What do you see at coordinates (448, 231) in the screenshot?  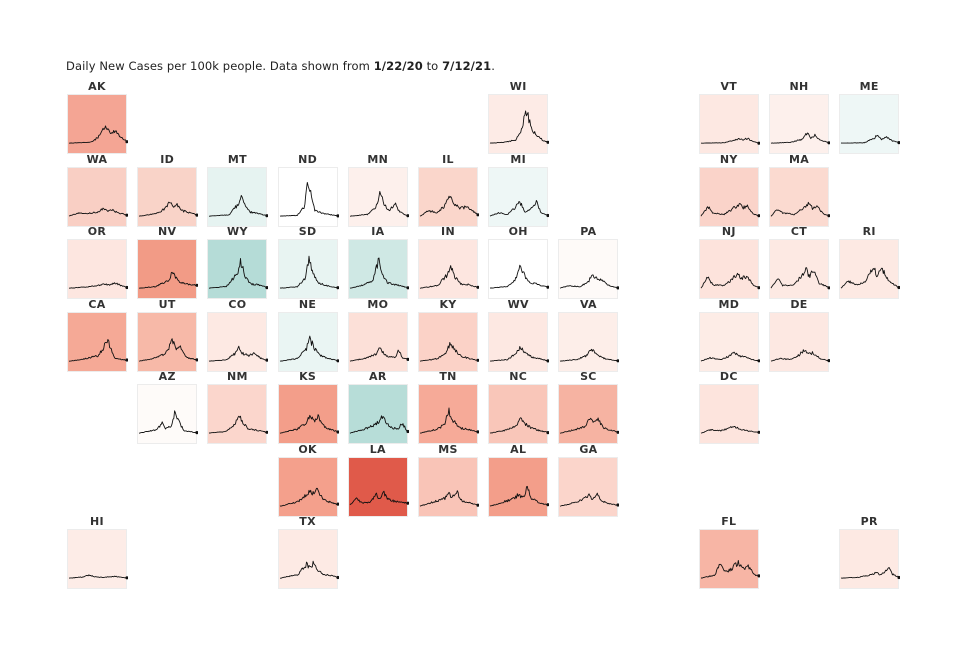 I see `state-label: IN` at bounding box center [448, 231].